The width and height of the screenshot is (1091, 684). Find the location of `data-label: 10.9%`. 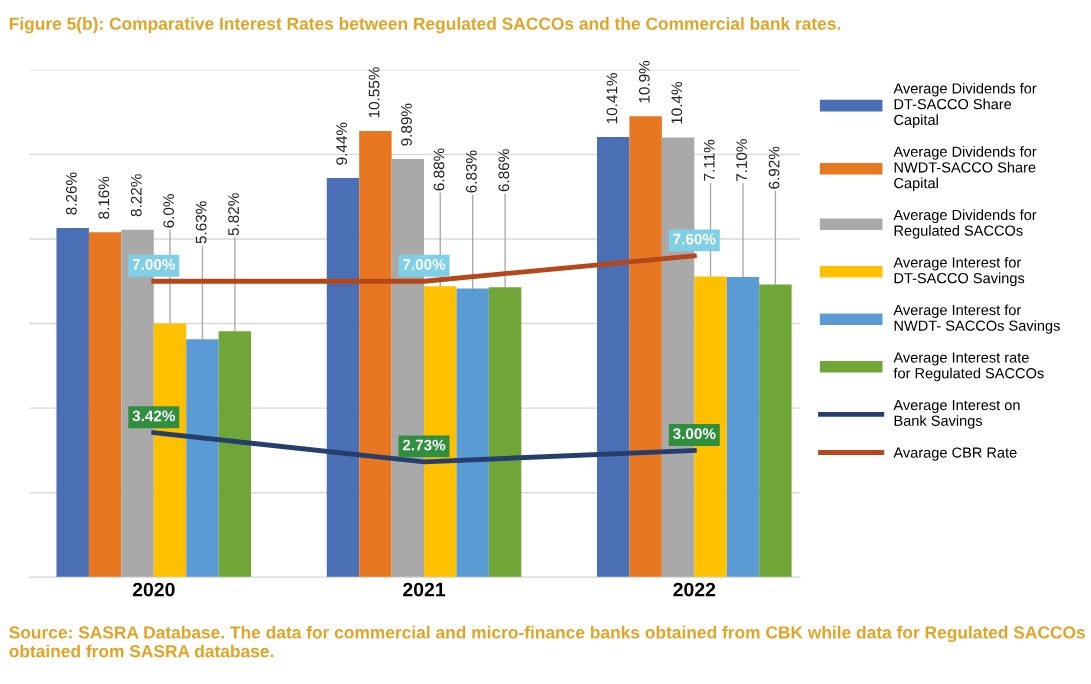

data-label: 10.9% is located at coordinates (644, 81).